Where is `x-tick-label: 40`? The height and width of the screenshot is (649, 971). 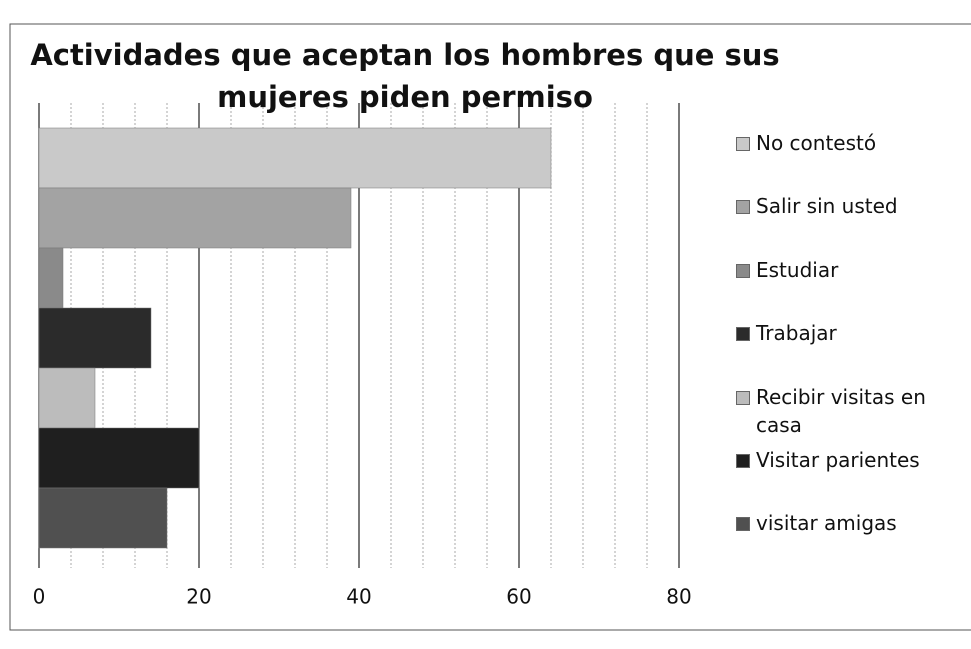 x-tick-label: 40 is located at coordinates (358, 597).